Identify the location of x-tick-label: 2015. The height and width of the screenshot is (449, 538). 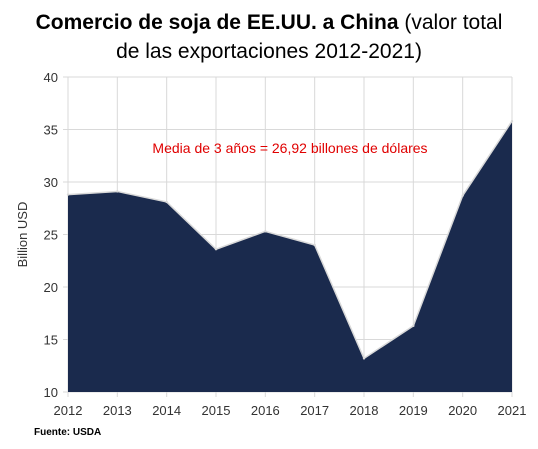
(216, 410).